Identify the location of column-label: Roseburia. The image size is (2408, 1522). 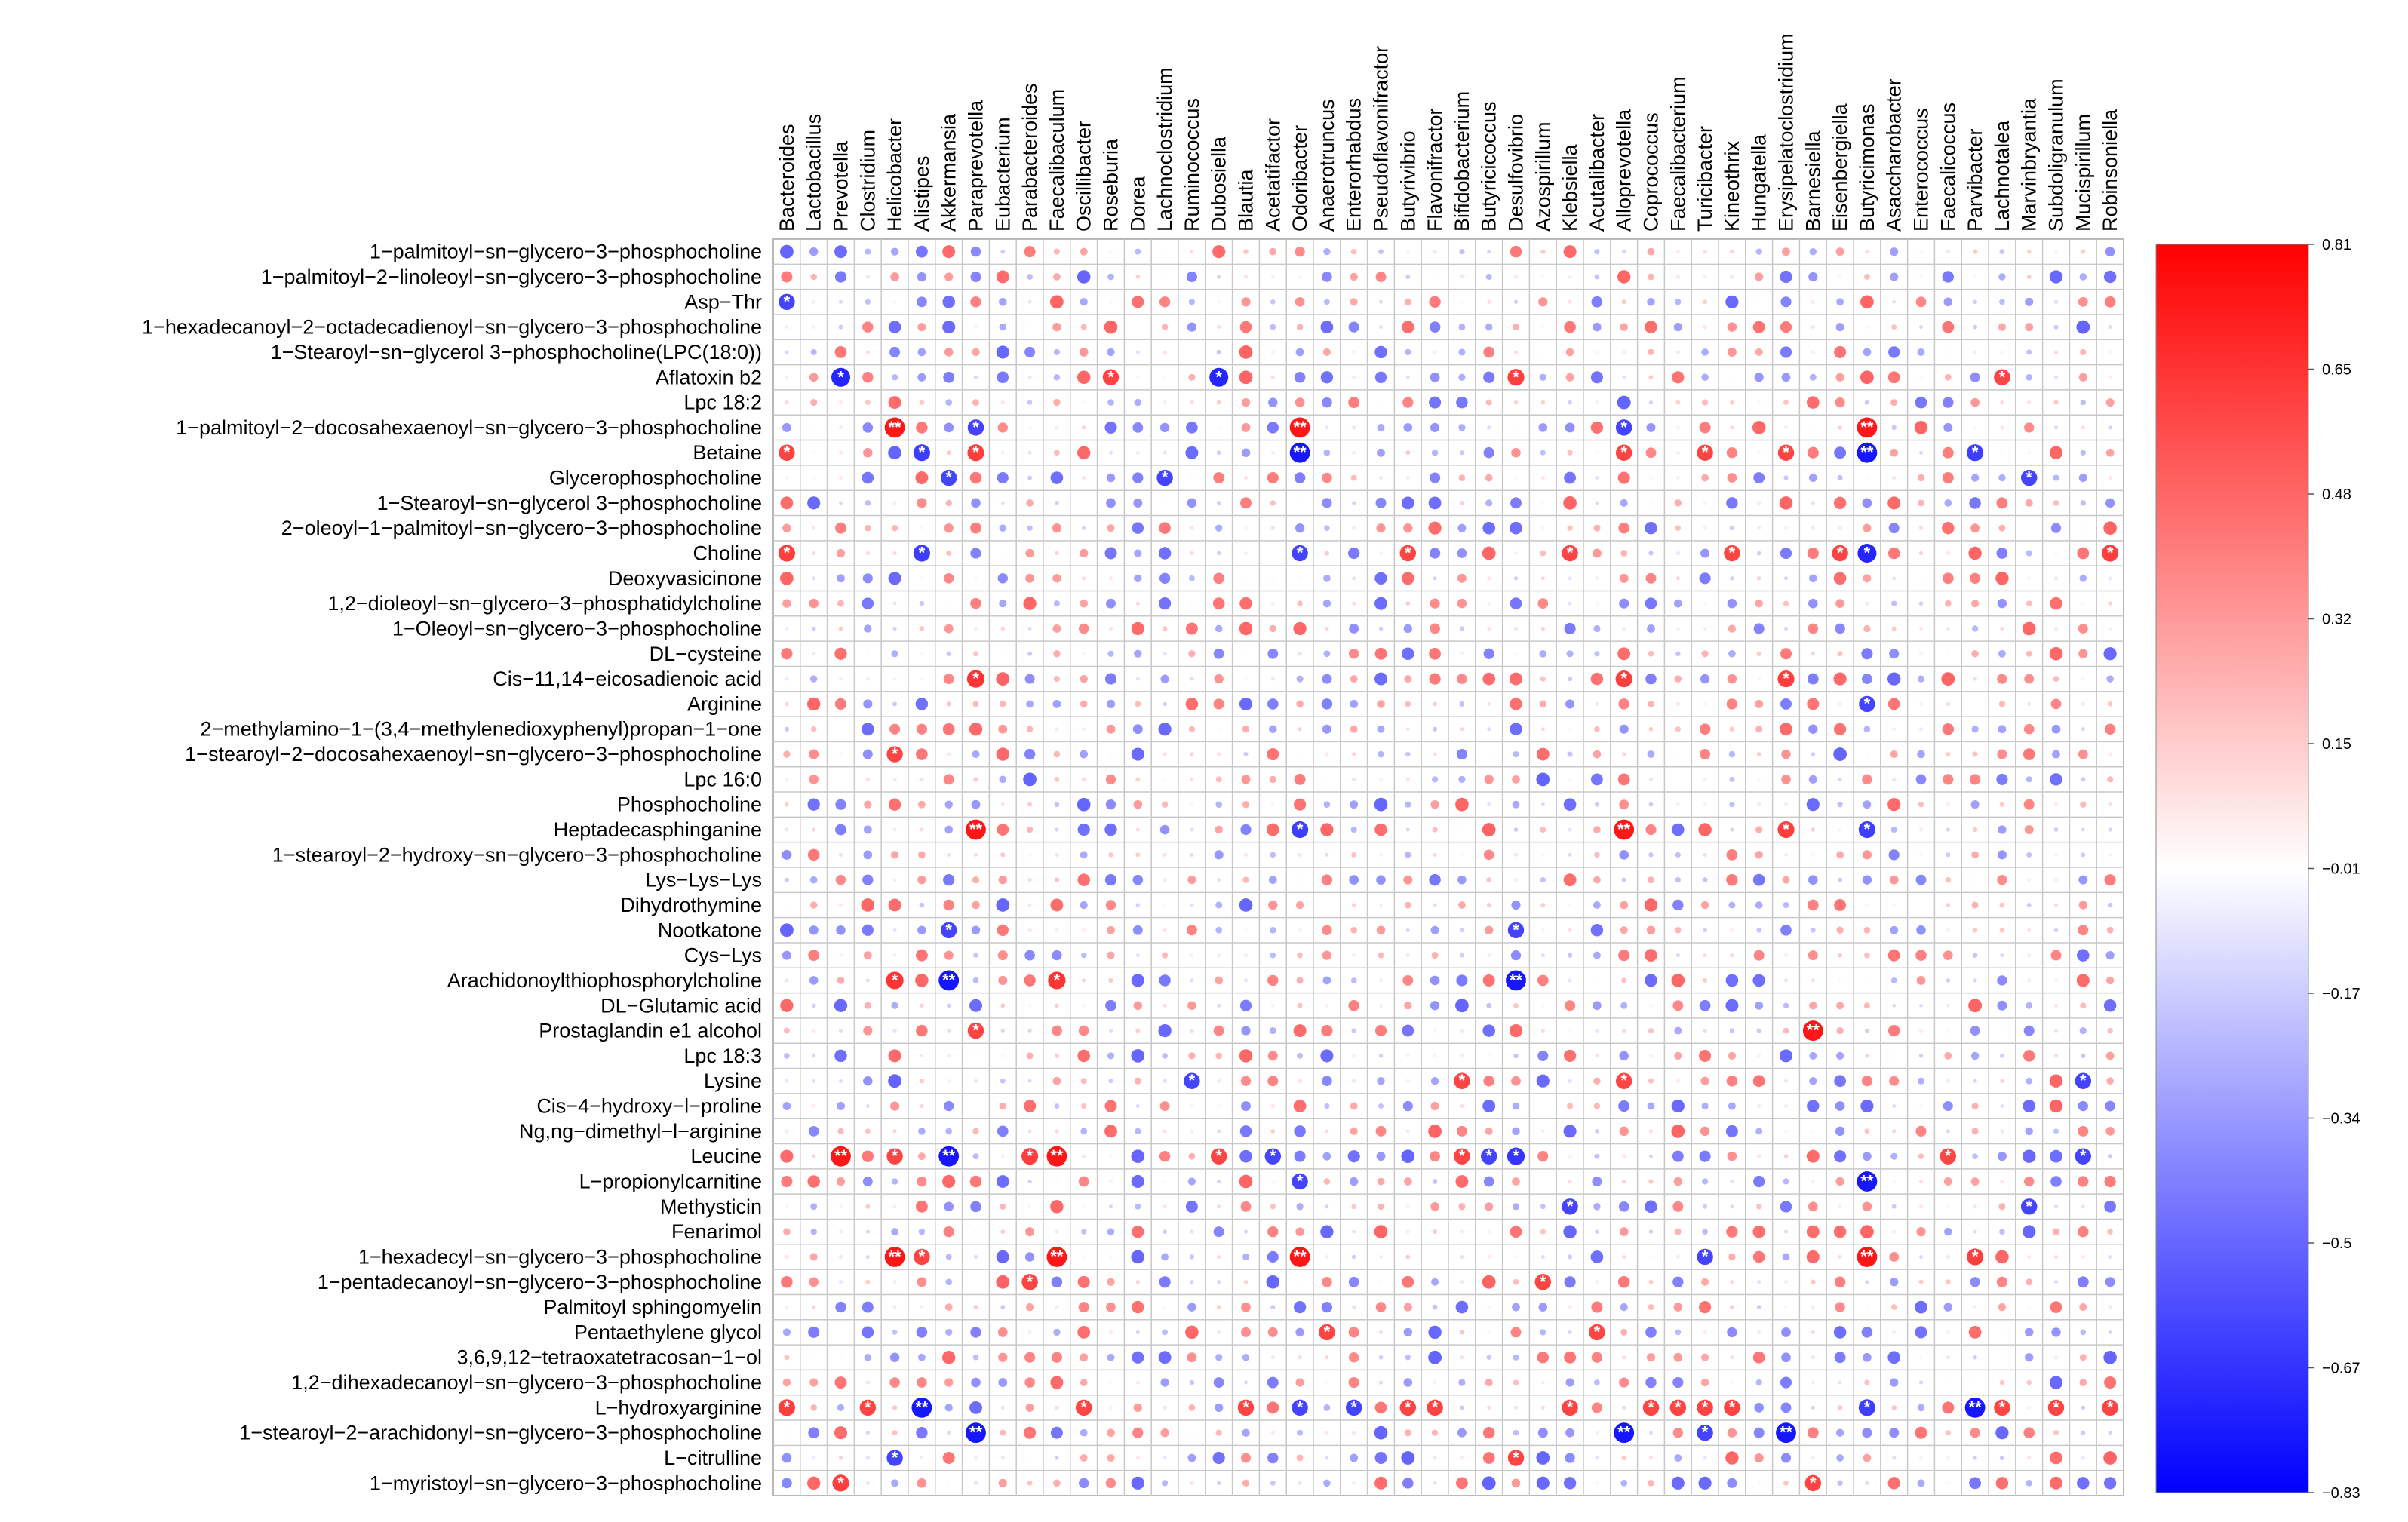
(1111, 185).